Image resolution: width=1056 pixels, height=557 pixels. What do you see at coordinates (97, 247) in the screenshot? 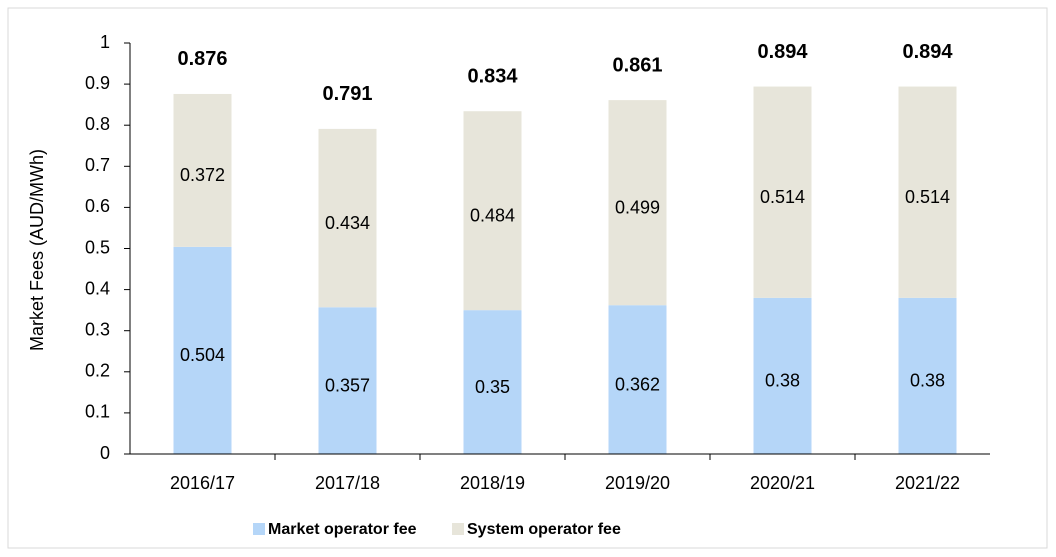
I see `y-tick-label: 0.5` at bounding box center [97, 247].